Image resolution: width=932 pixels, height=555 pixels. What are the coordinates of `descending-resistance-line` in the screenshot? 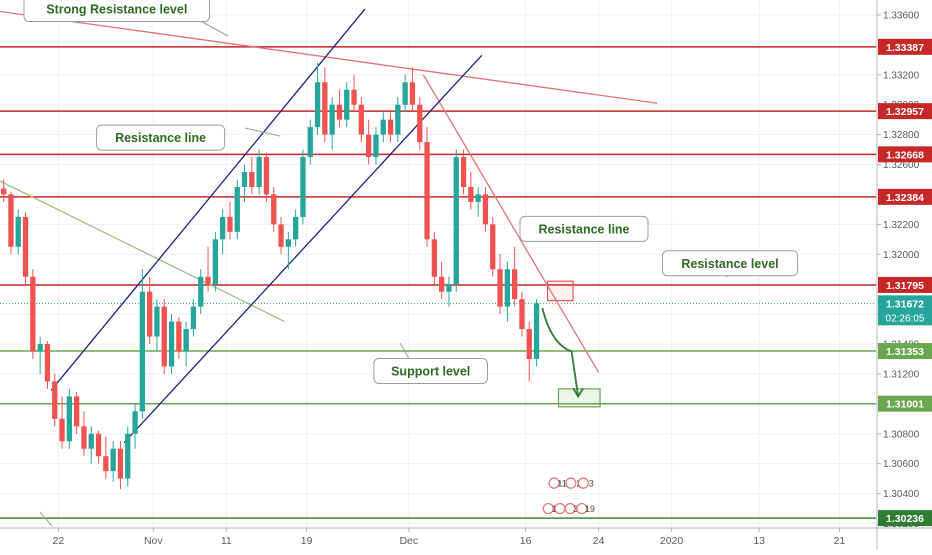 It's located at (511, 223).